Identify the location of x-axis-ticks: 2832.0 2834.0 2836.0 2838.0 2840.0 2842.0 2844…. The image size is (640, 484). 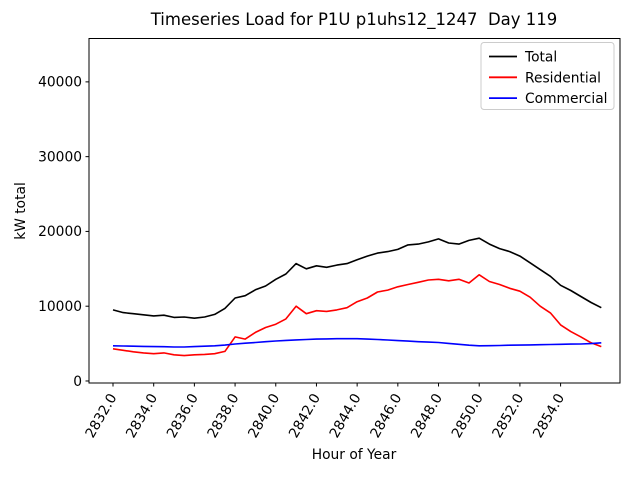
(325, 412).